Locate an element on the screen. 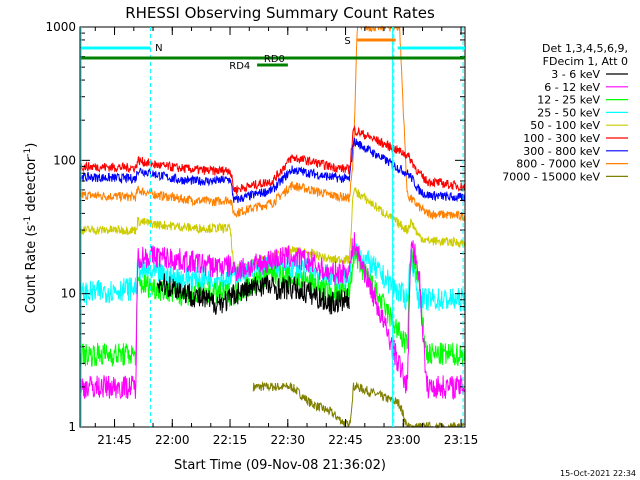 Image resolution: width=640 pixels, height=480 pixels. chart-title: RHESSI Observing Summary Count Rates is located at coordinates (280, 13).